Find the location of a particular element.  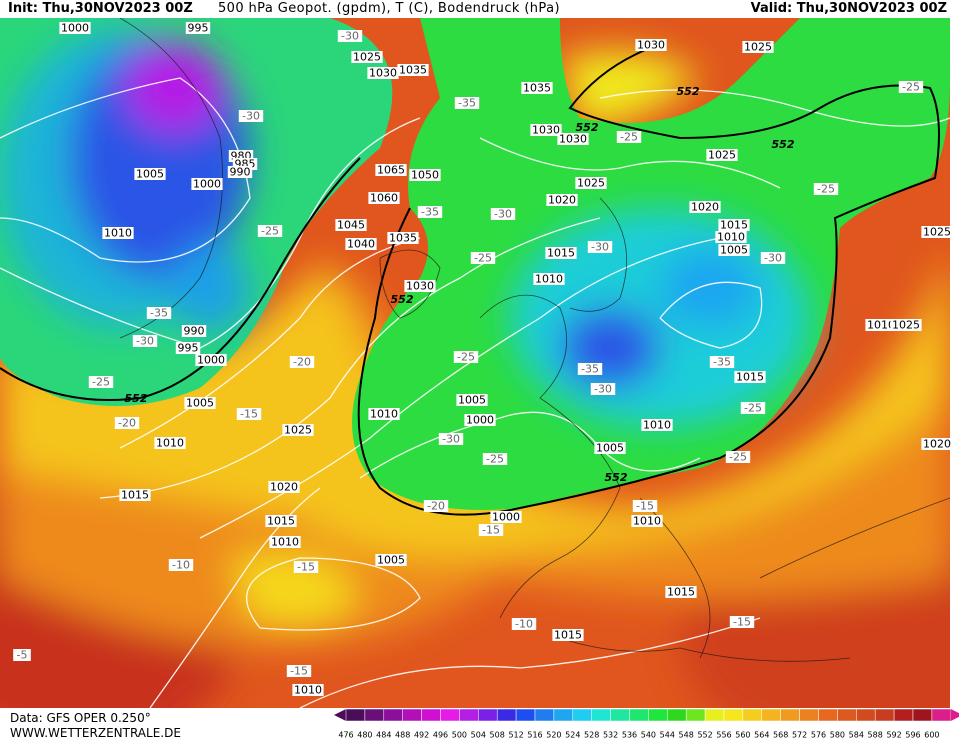

scale-label: 556 is located at coordinates (723, 735).